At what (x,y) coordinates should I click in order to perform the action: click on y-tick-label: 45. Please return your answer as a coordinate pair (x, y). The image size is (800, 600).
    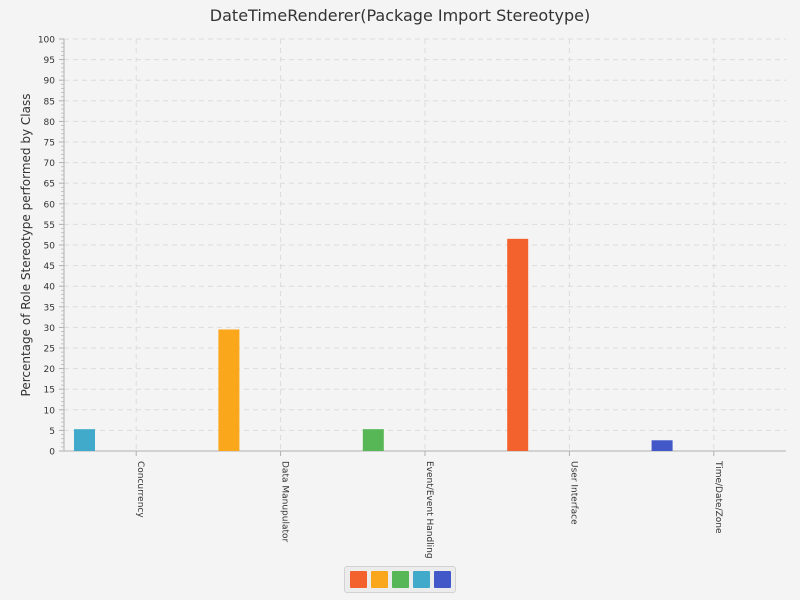
    Looking at the image, I should click on (49, 267).